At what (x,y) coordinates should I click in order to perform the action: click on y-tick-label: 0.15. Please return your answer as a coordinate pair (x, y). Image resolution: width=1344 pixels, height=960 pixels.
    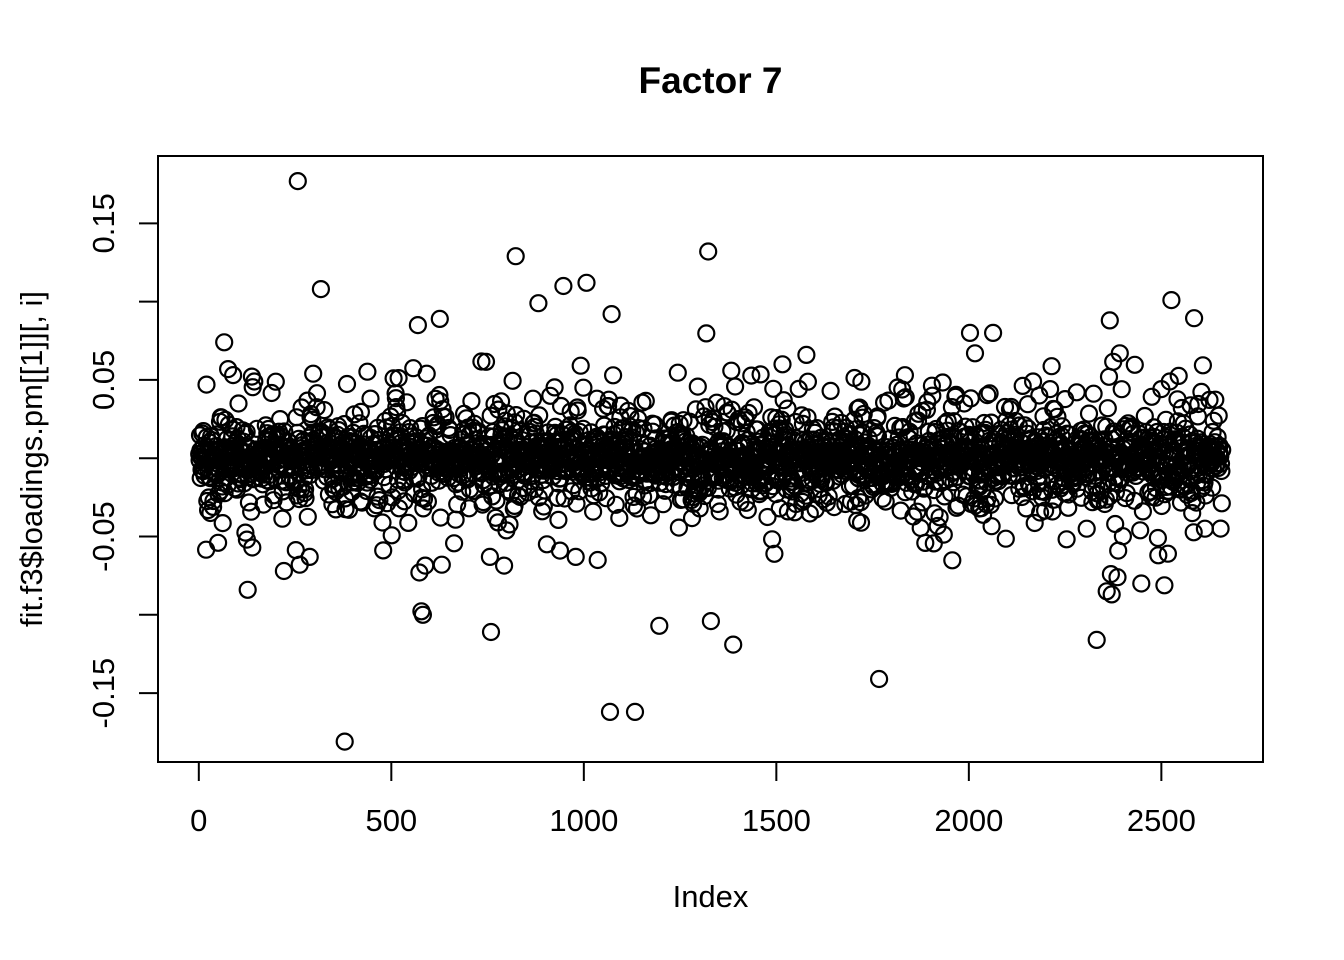
    Looking at the image, I should click on (103, 223).